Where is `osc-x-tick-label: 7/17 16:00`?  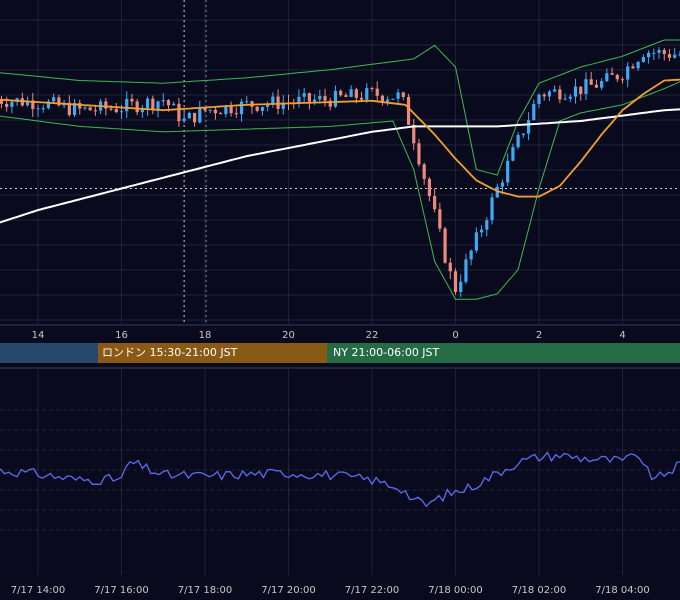 osc-x-tick-label: 7/17 16:00 is located at coordinates (121, 590).